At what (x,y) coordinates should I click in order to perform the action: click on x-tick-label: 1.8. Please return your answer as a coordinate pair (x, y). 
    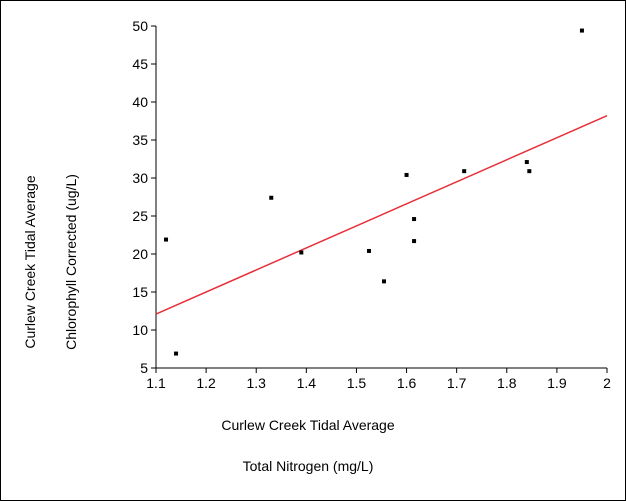
    Looking at the image, I should click on (507, 383).